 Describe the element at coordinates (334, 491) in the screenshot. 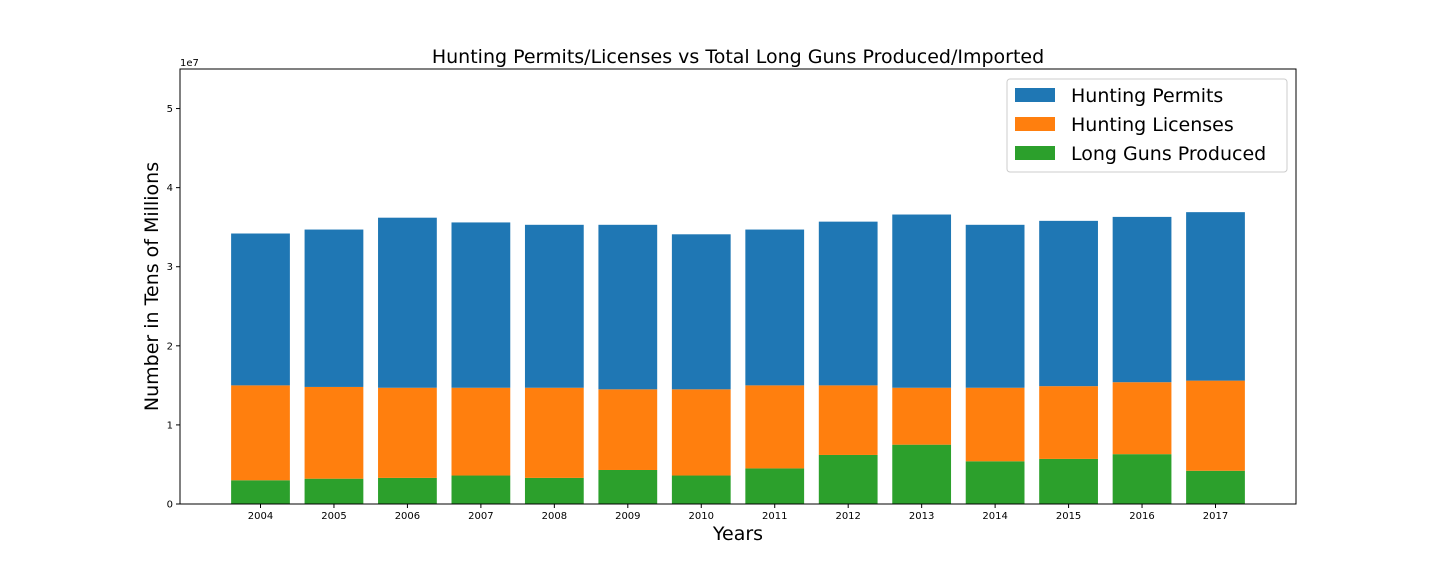

I see `bar-long-guns-produced-2005` at that location.